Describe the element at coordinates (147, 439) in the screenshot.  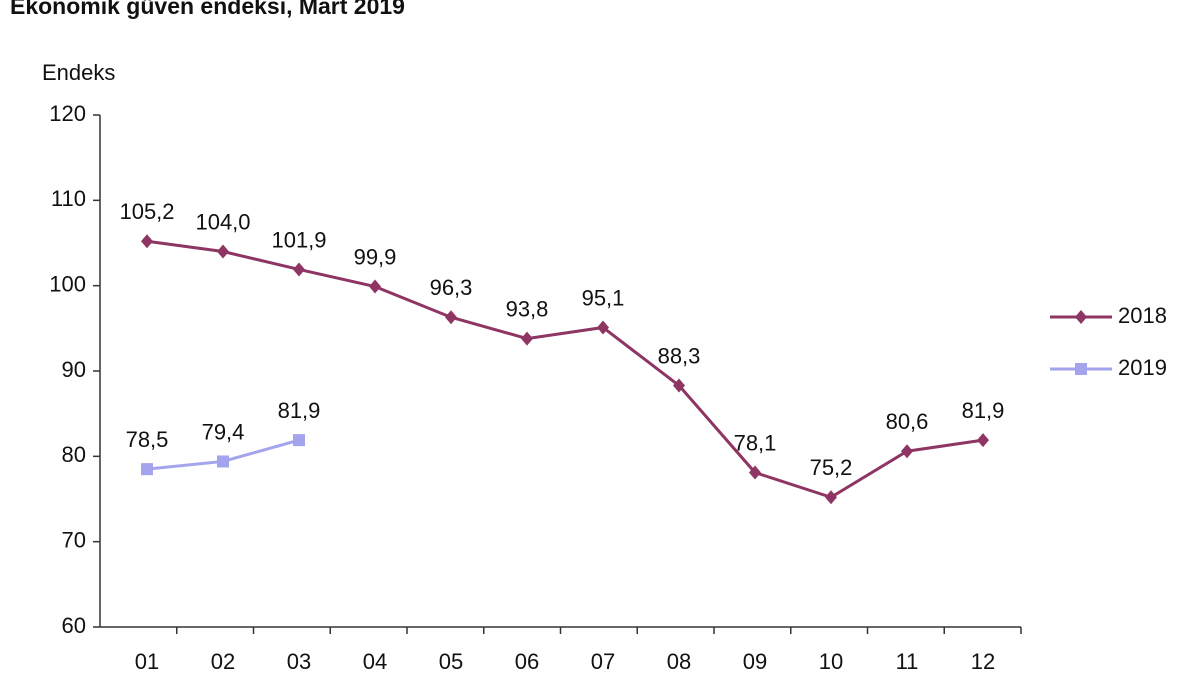
I see `data-label: 78,5` at that location.